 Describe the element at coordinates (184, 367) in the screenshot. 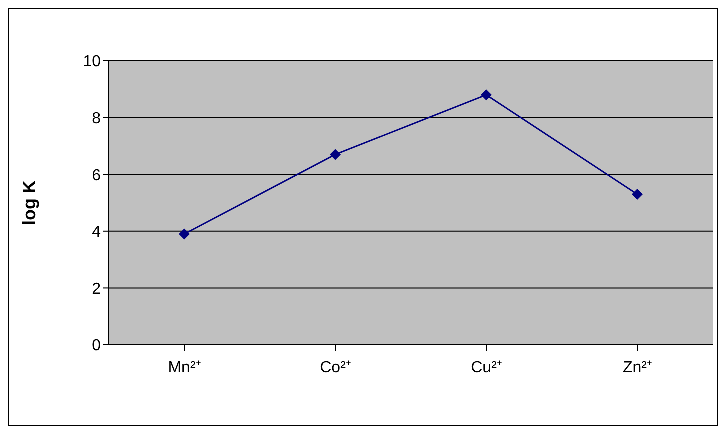

I see `x-tick-label: Mn²⁺` at that location.